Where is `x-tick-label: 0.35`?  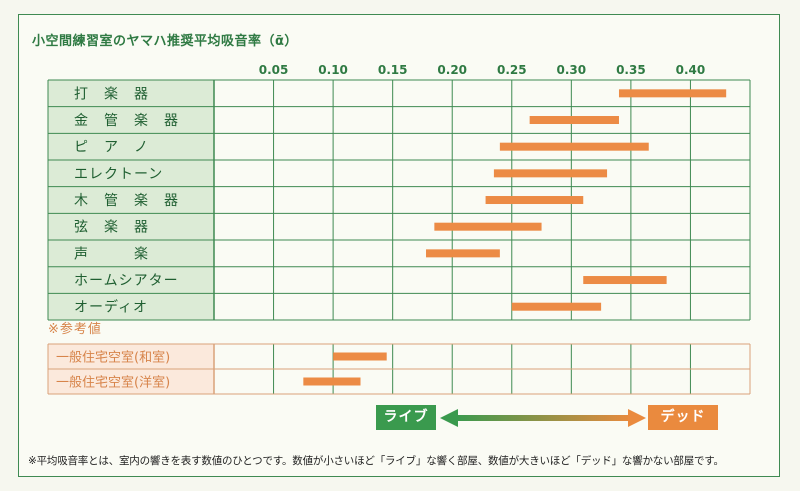
x-tick-label: 0.35 is located at coordinates (631, 70).